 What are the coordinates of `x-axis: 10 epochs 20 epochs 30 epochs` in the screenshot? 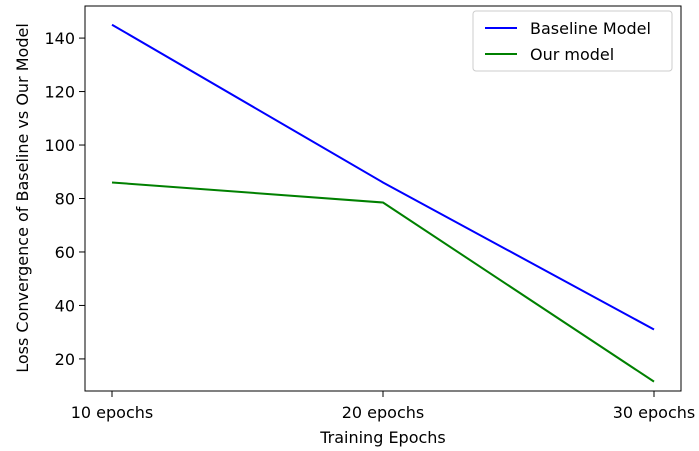 It's located at (383, 406).